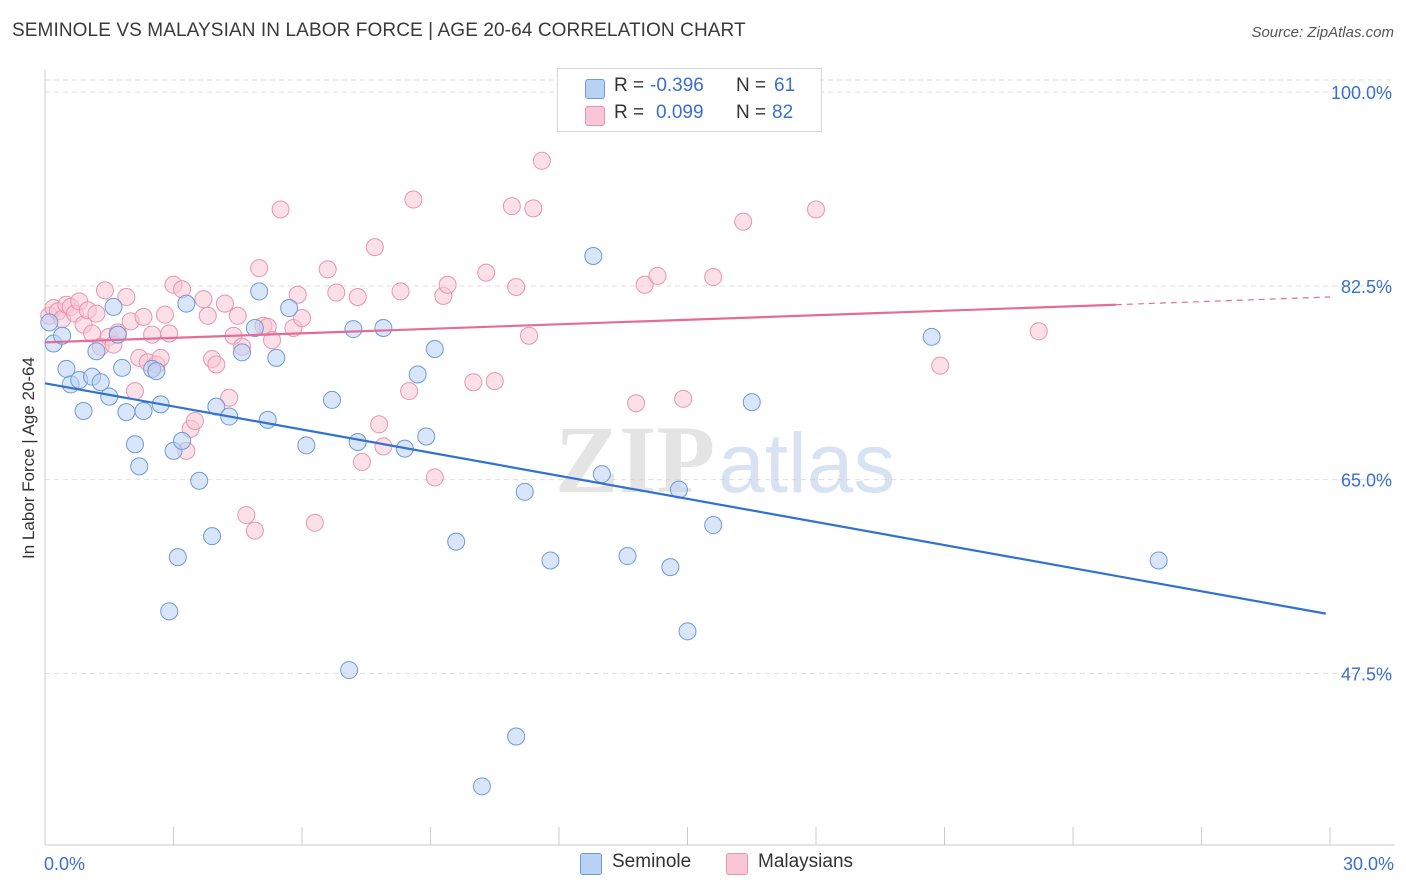  Describe the element at coordinates (1322, 32) in the screenshot. I see `source-label: Source: ZipAtlas.com` at that location.